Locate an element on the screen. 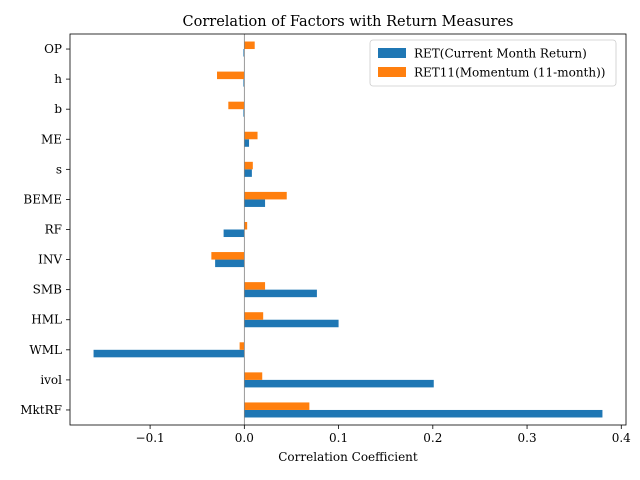 The image size is (640, 480). y-tick-label-hml: HML is located at coordinates (46, 320).